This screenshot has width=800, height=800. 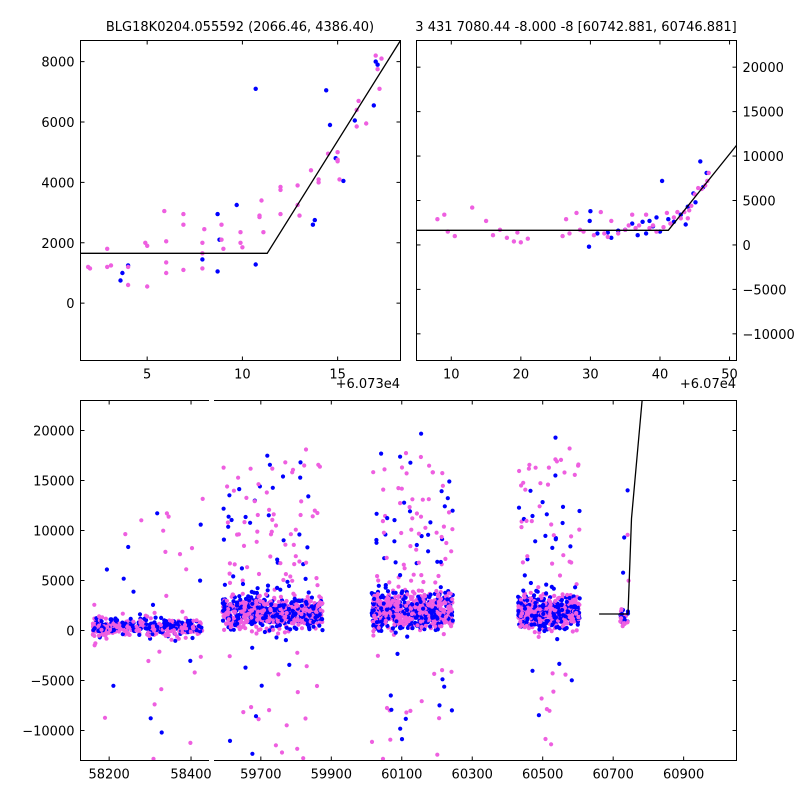 What do you see at coordinates (410, 711) in the screenshot?
I see `point-pink-2063` at bounding box center [410, 711].